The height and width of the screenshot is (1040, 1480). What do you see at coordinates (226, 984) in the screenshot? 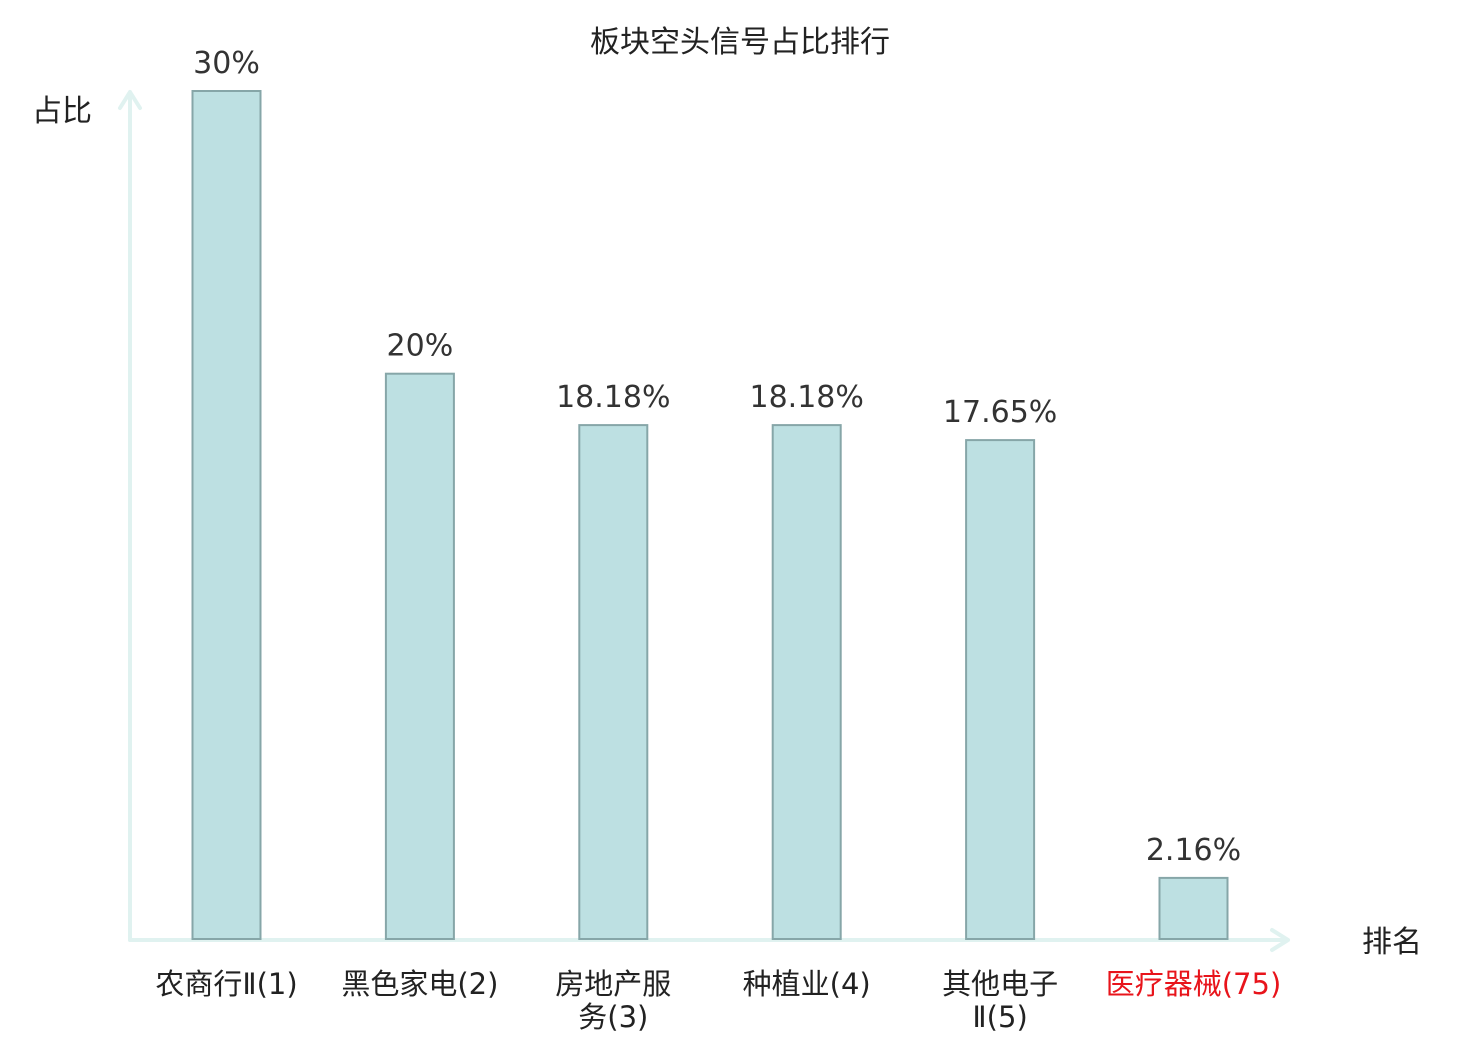
I see `category-label-1: 农商行Ⅱ(1)` at bounding box center [226, 984].